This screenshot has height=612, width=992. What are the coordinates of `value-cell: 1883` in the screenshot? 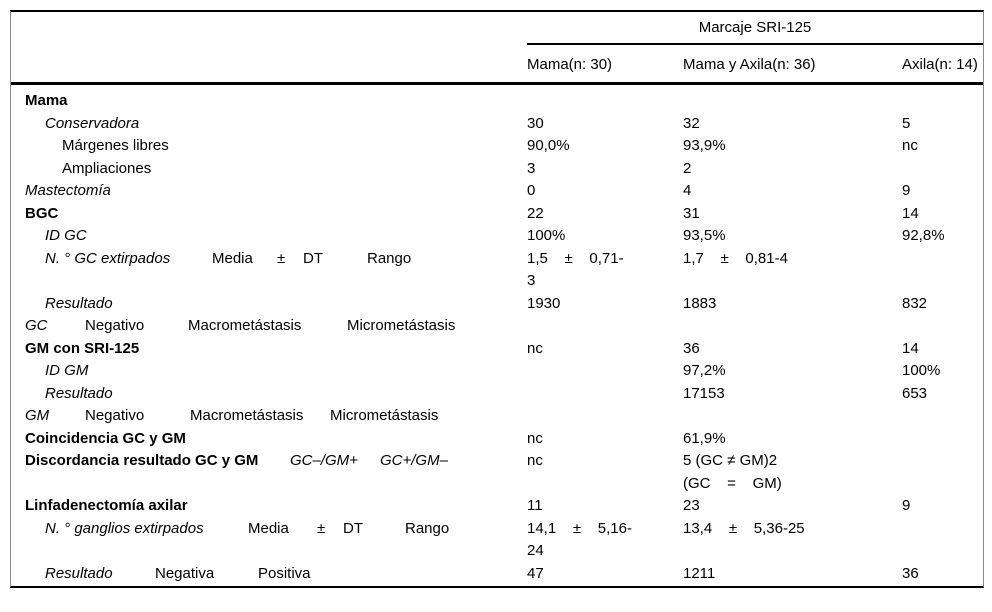 It's located at (700, 303).